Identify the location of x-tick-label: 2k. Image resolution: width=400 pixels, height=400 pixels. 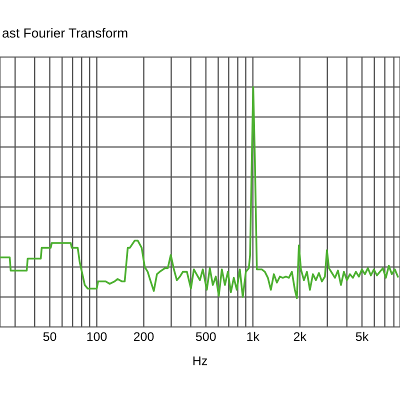
(300, 336).